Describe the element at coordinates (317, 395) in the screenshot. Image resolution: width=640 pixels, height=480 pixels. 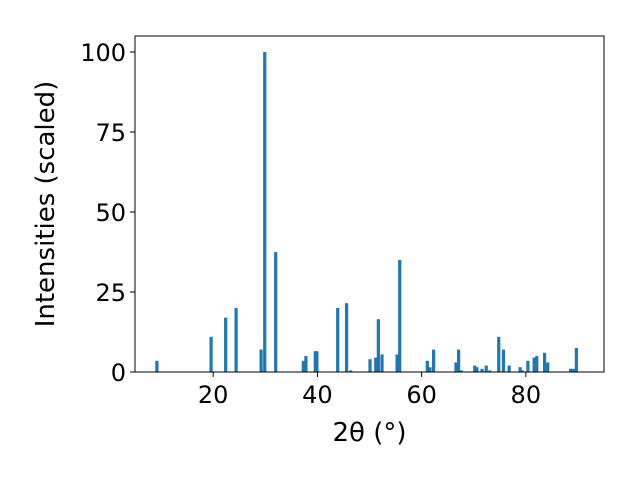
I see `x-tick-label: 40` at that location.